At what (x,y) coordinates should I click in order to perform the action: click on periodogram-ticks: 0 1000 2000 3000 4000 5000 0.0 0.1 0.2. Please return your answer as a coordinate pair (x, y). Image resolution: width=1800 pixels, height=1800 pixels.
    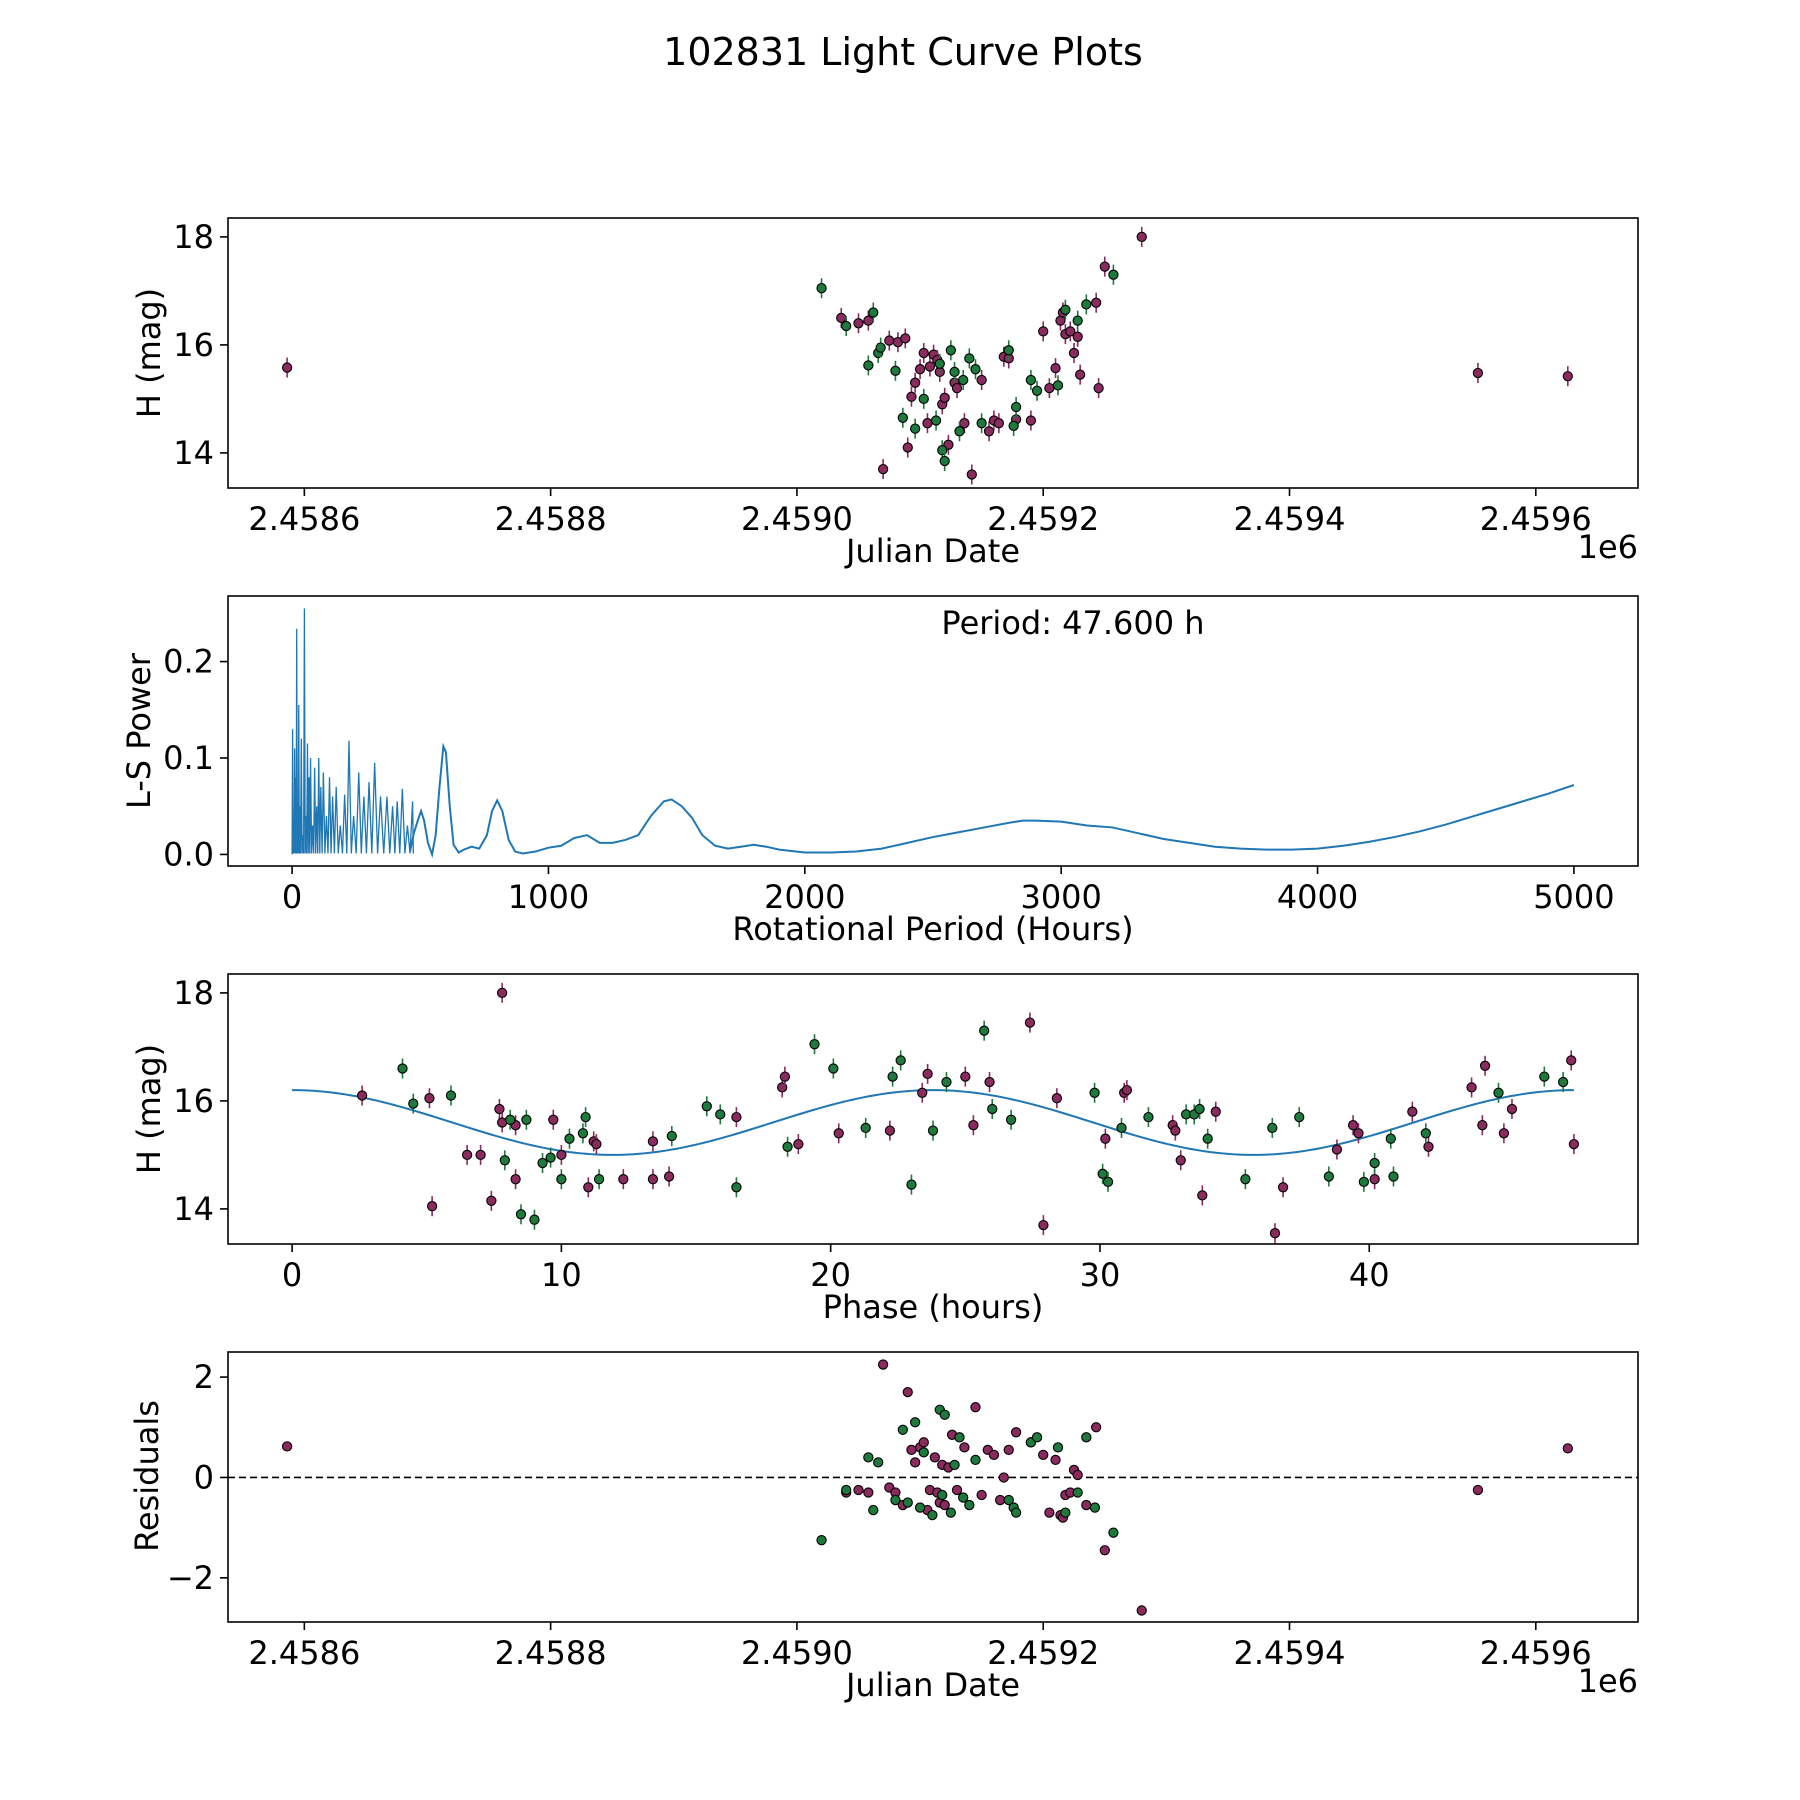
    Looking at the image, I should click on (889, 779).